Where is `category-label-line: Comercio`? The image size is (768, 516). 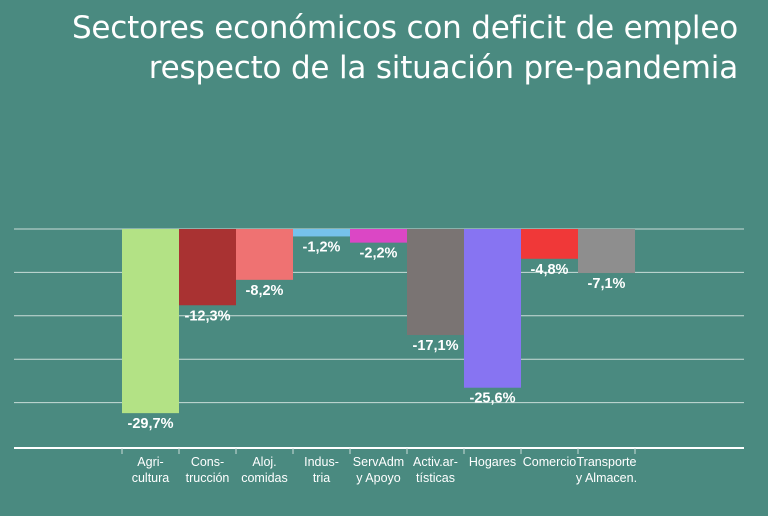 category-label-line: Comercio is located at coordinates (550, 462).